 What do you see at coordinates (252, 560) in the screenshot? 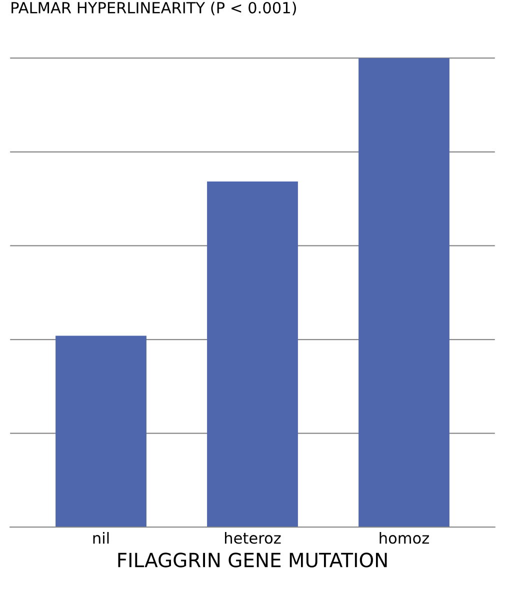
I see `x-axis-title: FILAGGRIN GENE MUTATION` at bounding box center [252, 560].